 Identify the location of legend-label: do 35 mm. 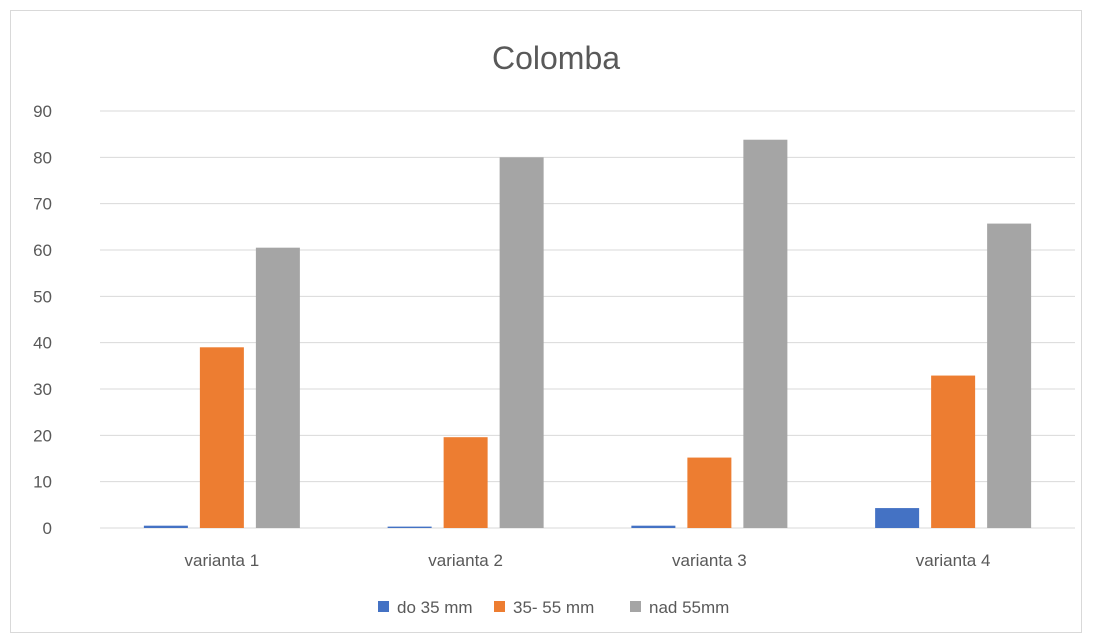
(435, 607).